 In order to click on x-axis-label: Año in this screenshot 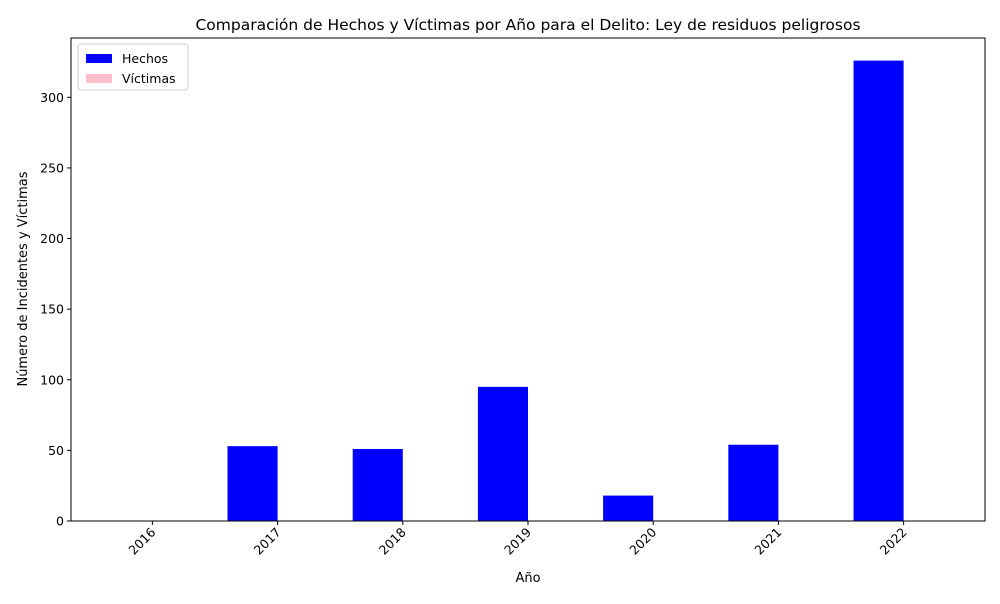, I will do `click(527, 578)`.